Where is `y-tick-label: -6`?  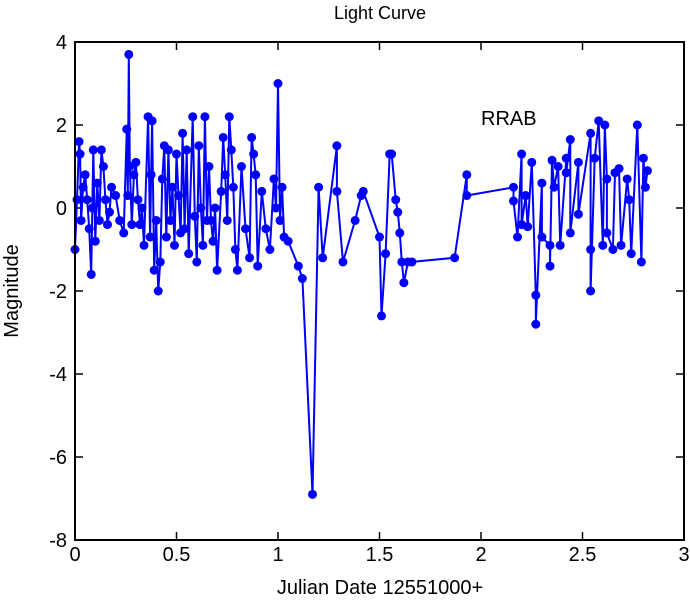
y-tick-label: -6 is located at coordinates (58, 458).